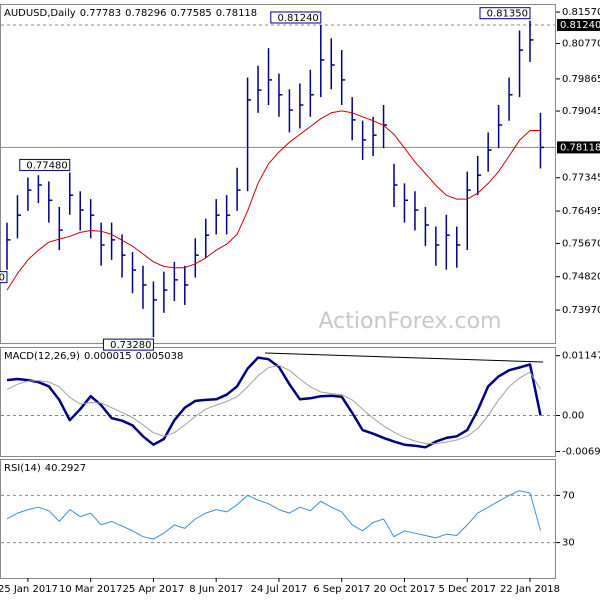 The height and width of the screenshot is (600, 600). What do you see at coordinates (581, 211) in the screenshot?
I see `y-tick-label: 0.76495` at bounding box center [581, 211].